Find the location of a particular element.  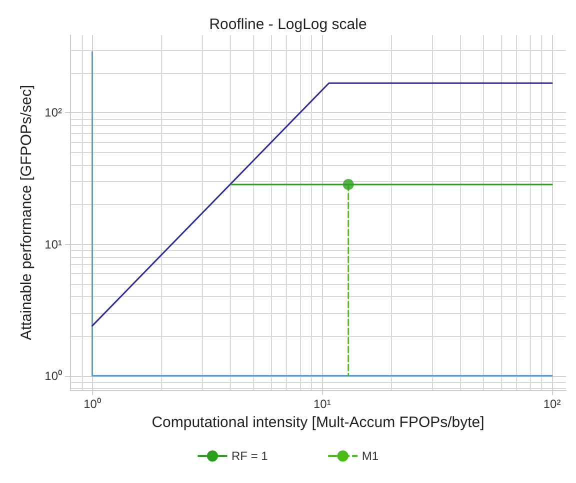

y-tick-label: 10² is located at coordinates (53, 113).